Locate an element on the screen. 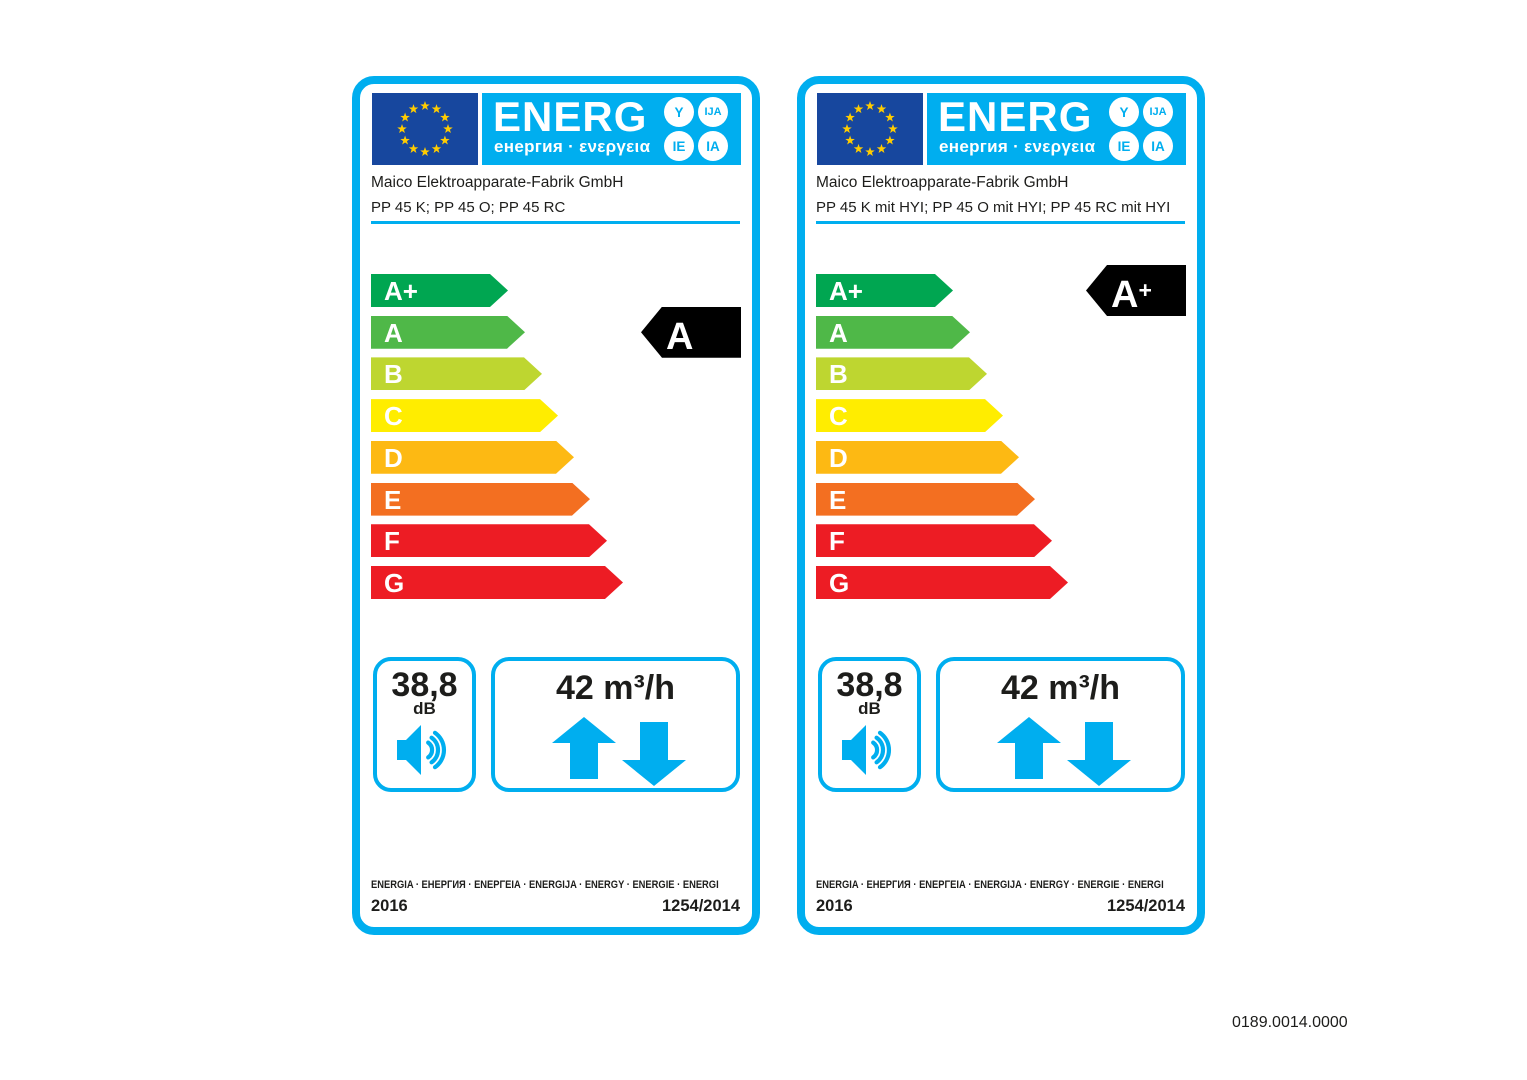  rating-indicator-arrow: A+ is located at coordinates (1136, 290).